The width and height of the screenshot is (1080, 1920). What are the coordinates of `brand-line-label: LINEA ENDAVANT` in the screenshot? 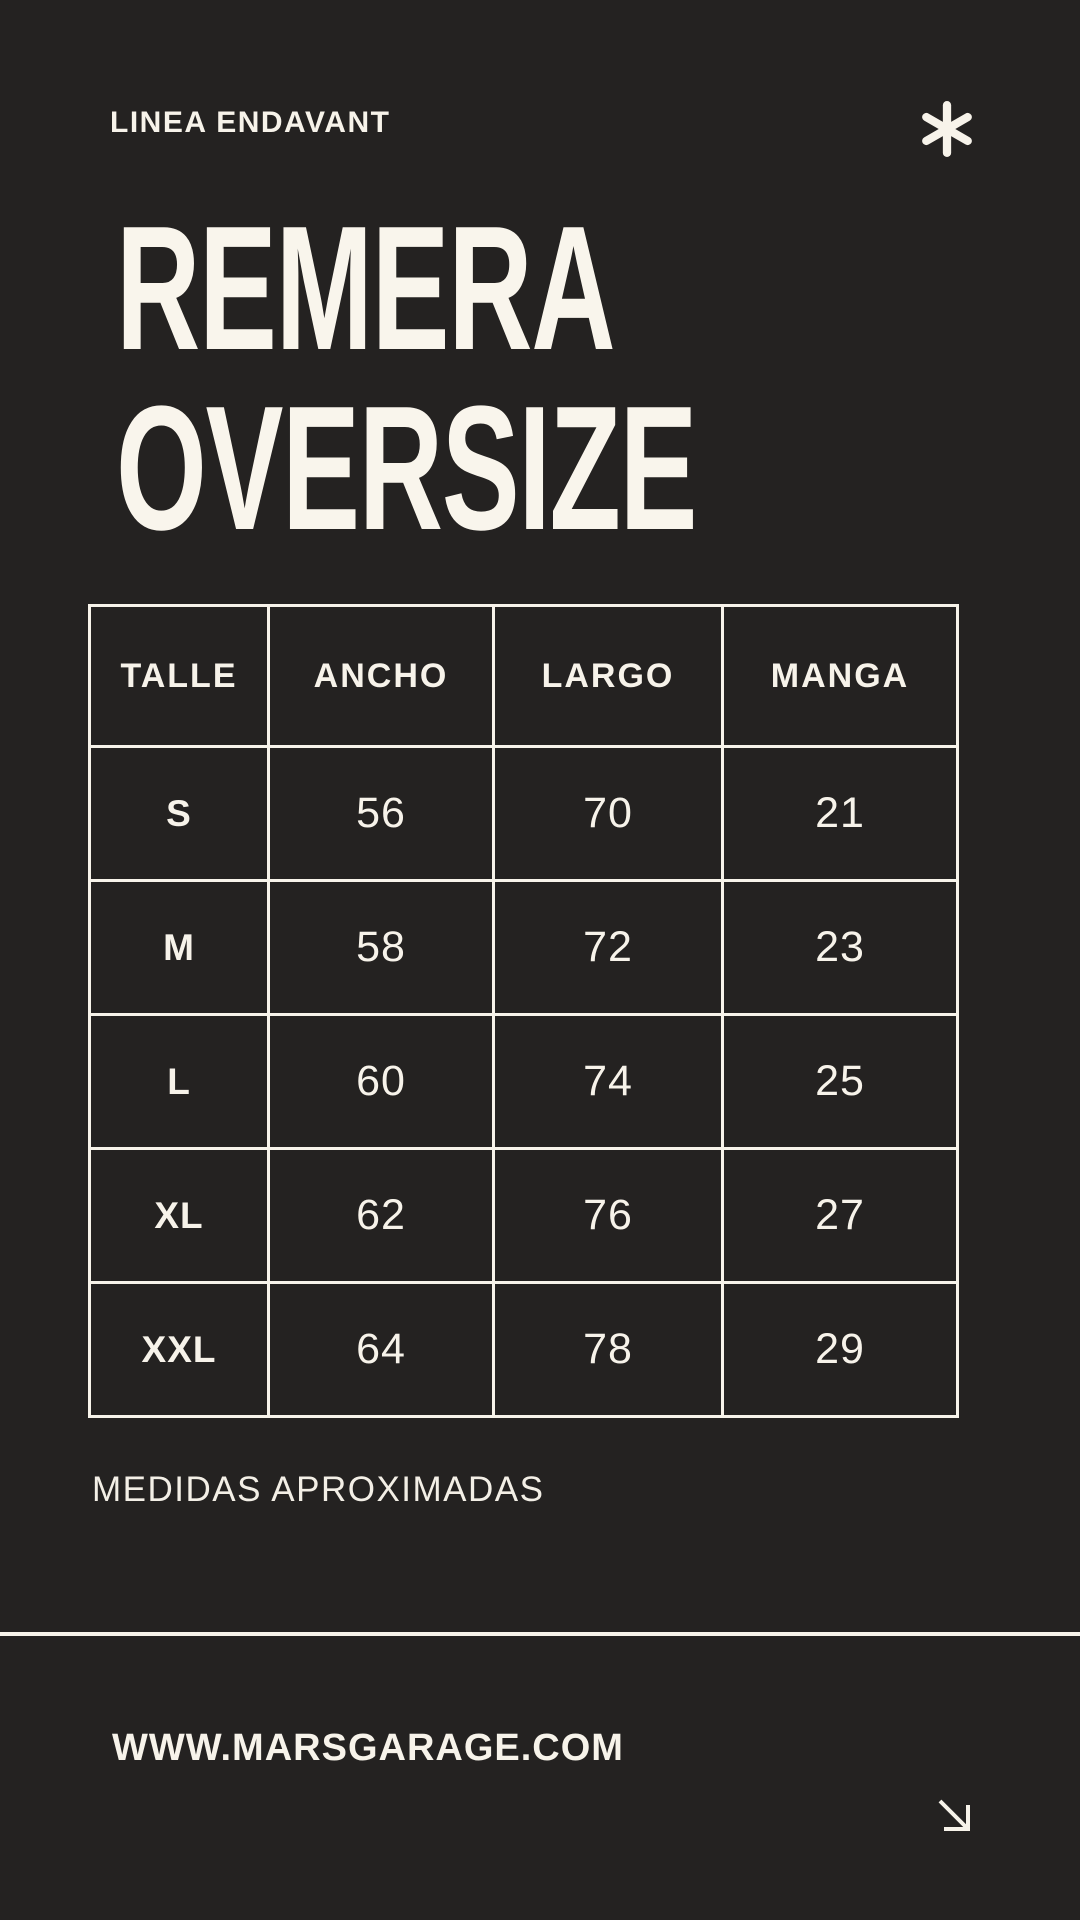 It's located at (250, 122).